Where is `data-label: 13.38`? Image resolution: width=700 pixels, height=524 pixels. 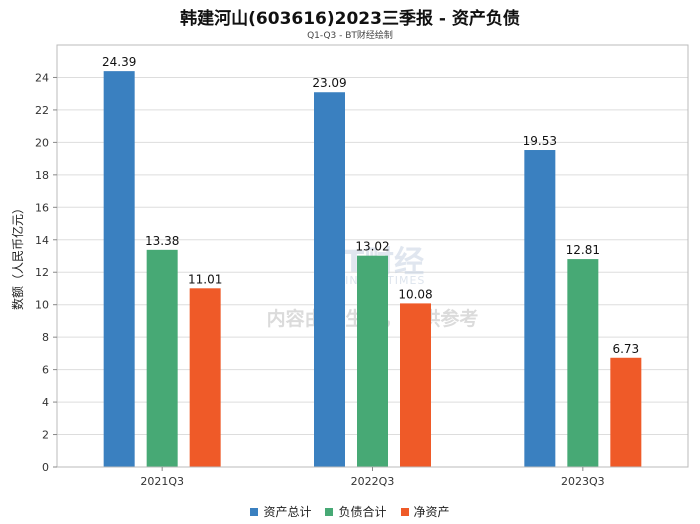
data-label: 13.38 is located at coordinates (162, 241).